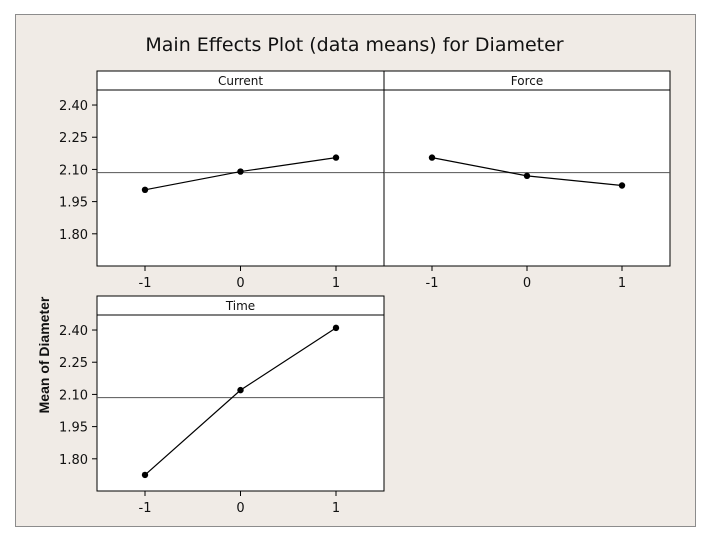 This screenshot has width=709, height=535. I want to click on panel-title: Force, so click(527, 81).